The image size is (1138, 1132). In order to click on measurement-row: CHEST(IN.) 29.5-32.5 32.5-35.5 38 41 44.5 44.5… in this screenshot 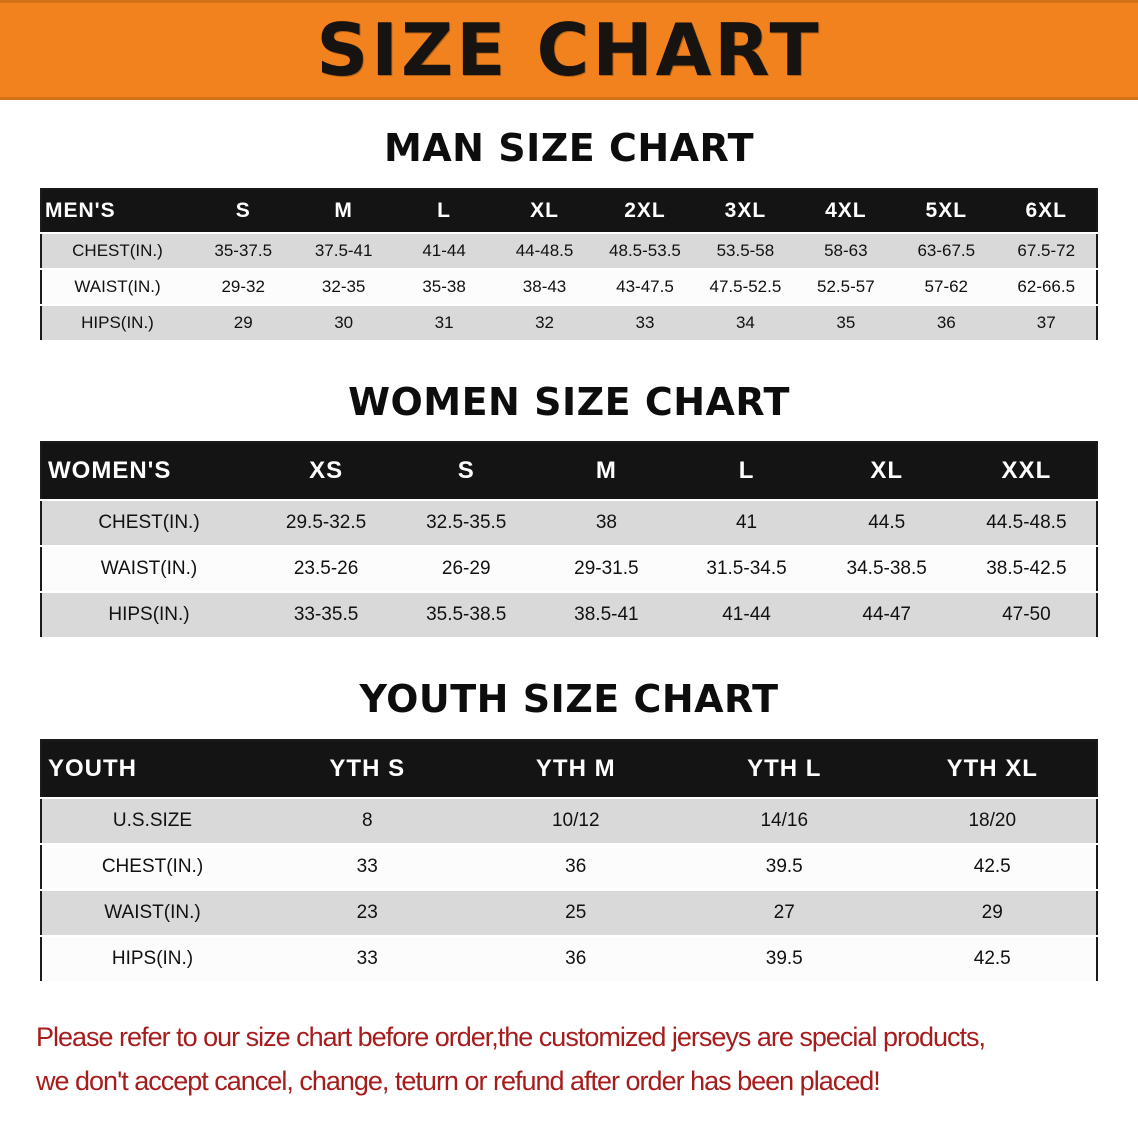, I will do `click(569, 524)`.